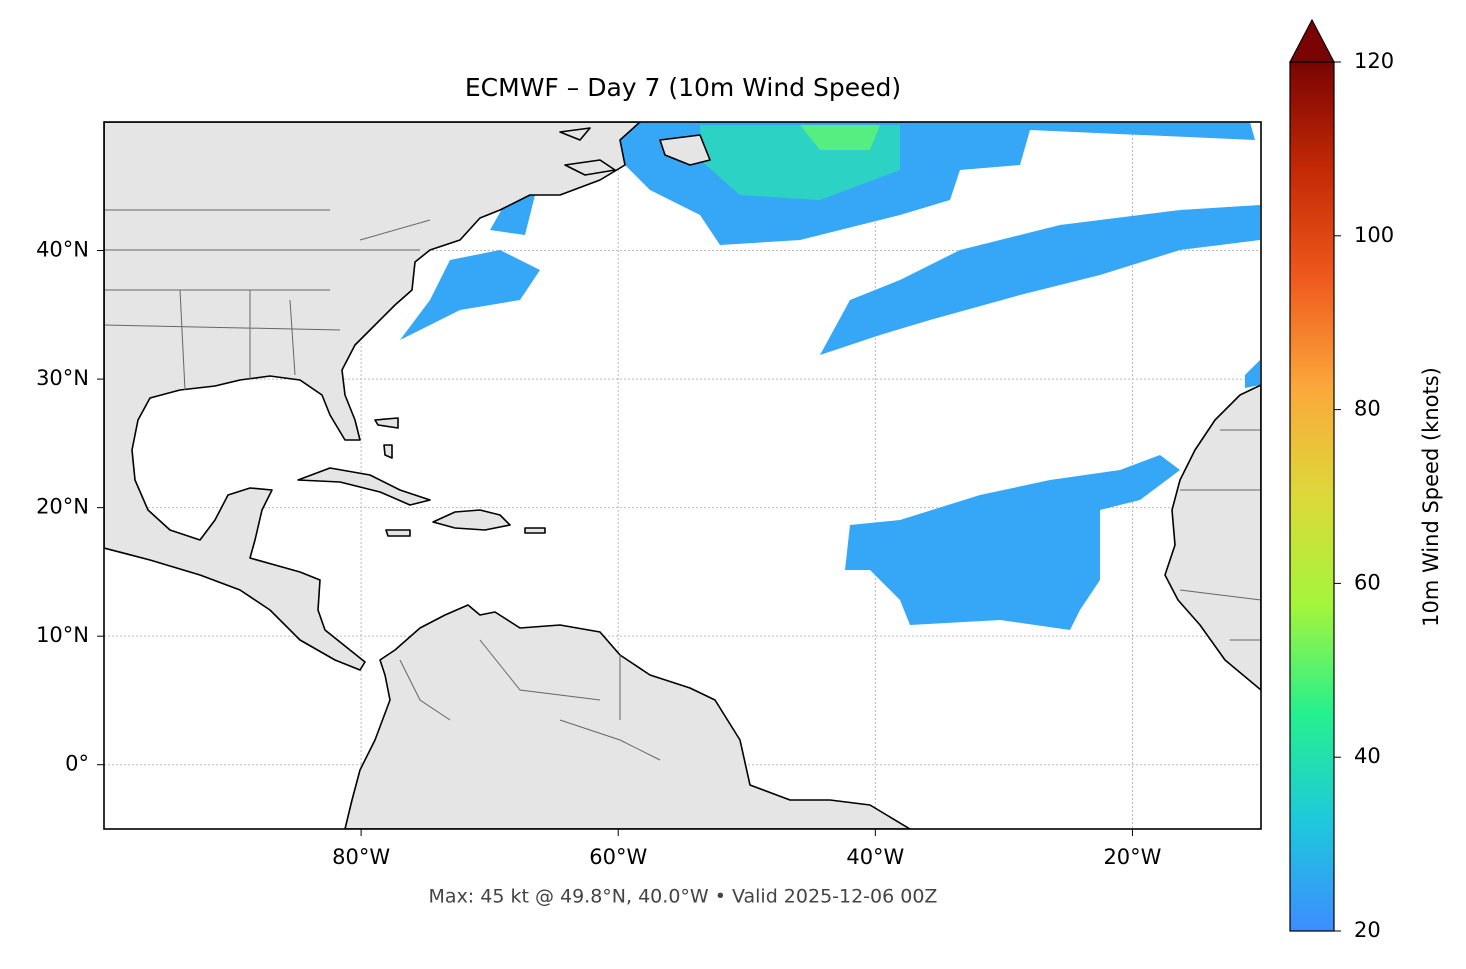  What do you see at coordinates (62, 250) in the screenshot?
I see `lat-tick-label: 40°N` at bounding box center [62, 250].